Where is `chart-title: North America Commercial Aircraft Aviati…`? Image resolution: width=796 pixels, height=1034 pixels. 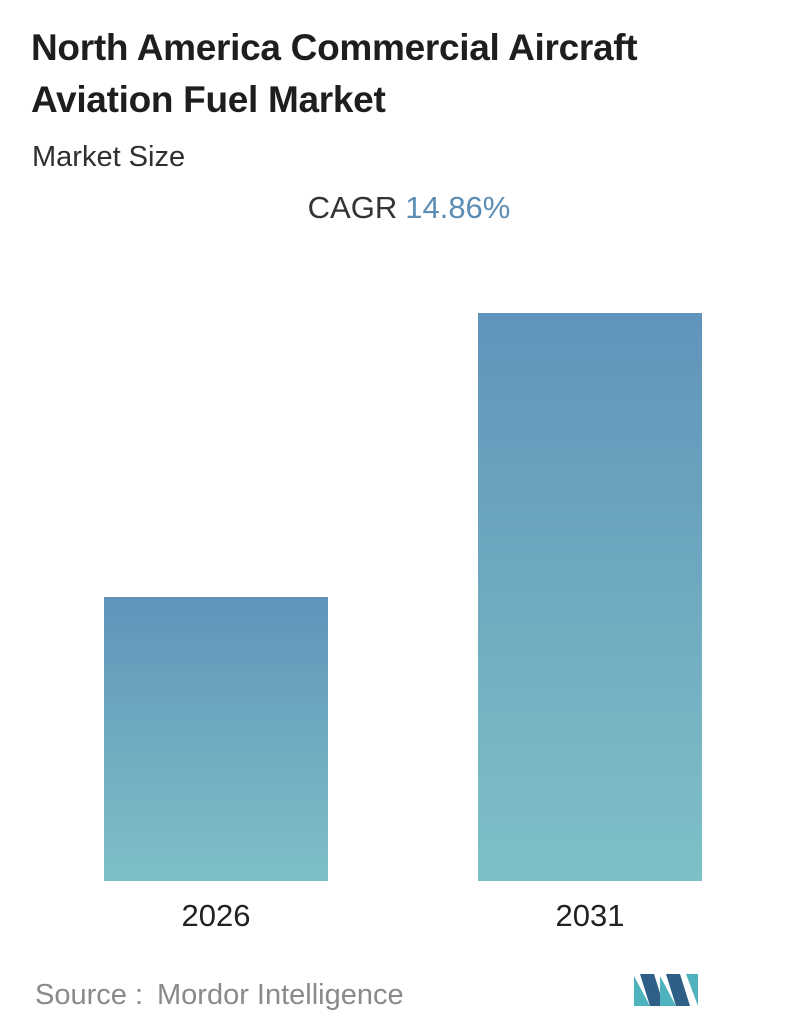
chart-title: North America Commercial Aircraft Aviati… is located at coordinates (334, 73).